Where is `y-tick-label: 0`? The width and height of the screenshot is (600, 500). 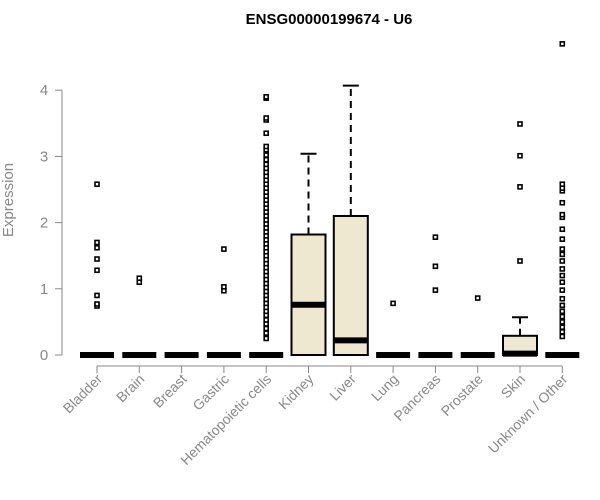 y-tick-label: 0 is located at coordinates (44, 355).